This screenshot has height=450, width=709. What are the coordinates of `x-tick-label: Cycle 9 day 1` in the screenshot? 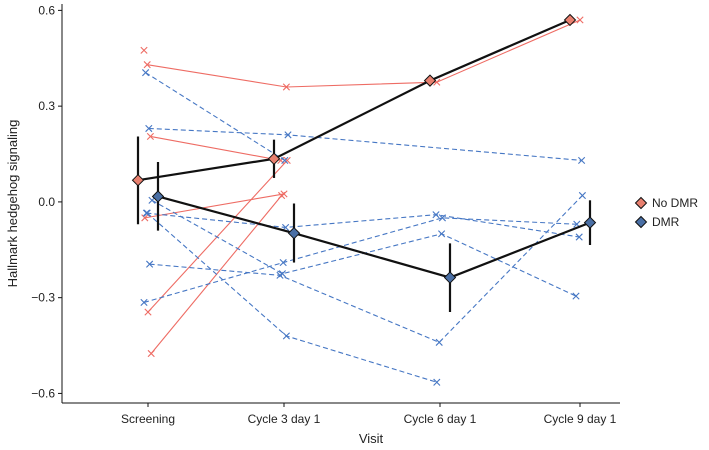 It's located at (580, 419).